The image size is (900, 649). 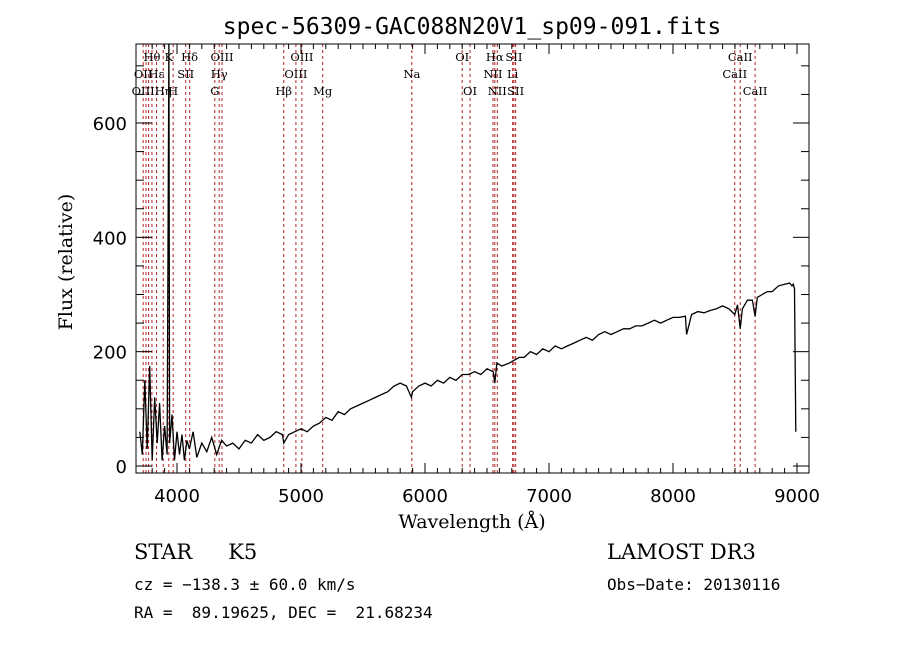 I want to click on spectral-line-label: Hα, so click(x=495, y=57).